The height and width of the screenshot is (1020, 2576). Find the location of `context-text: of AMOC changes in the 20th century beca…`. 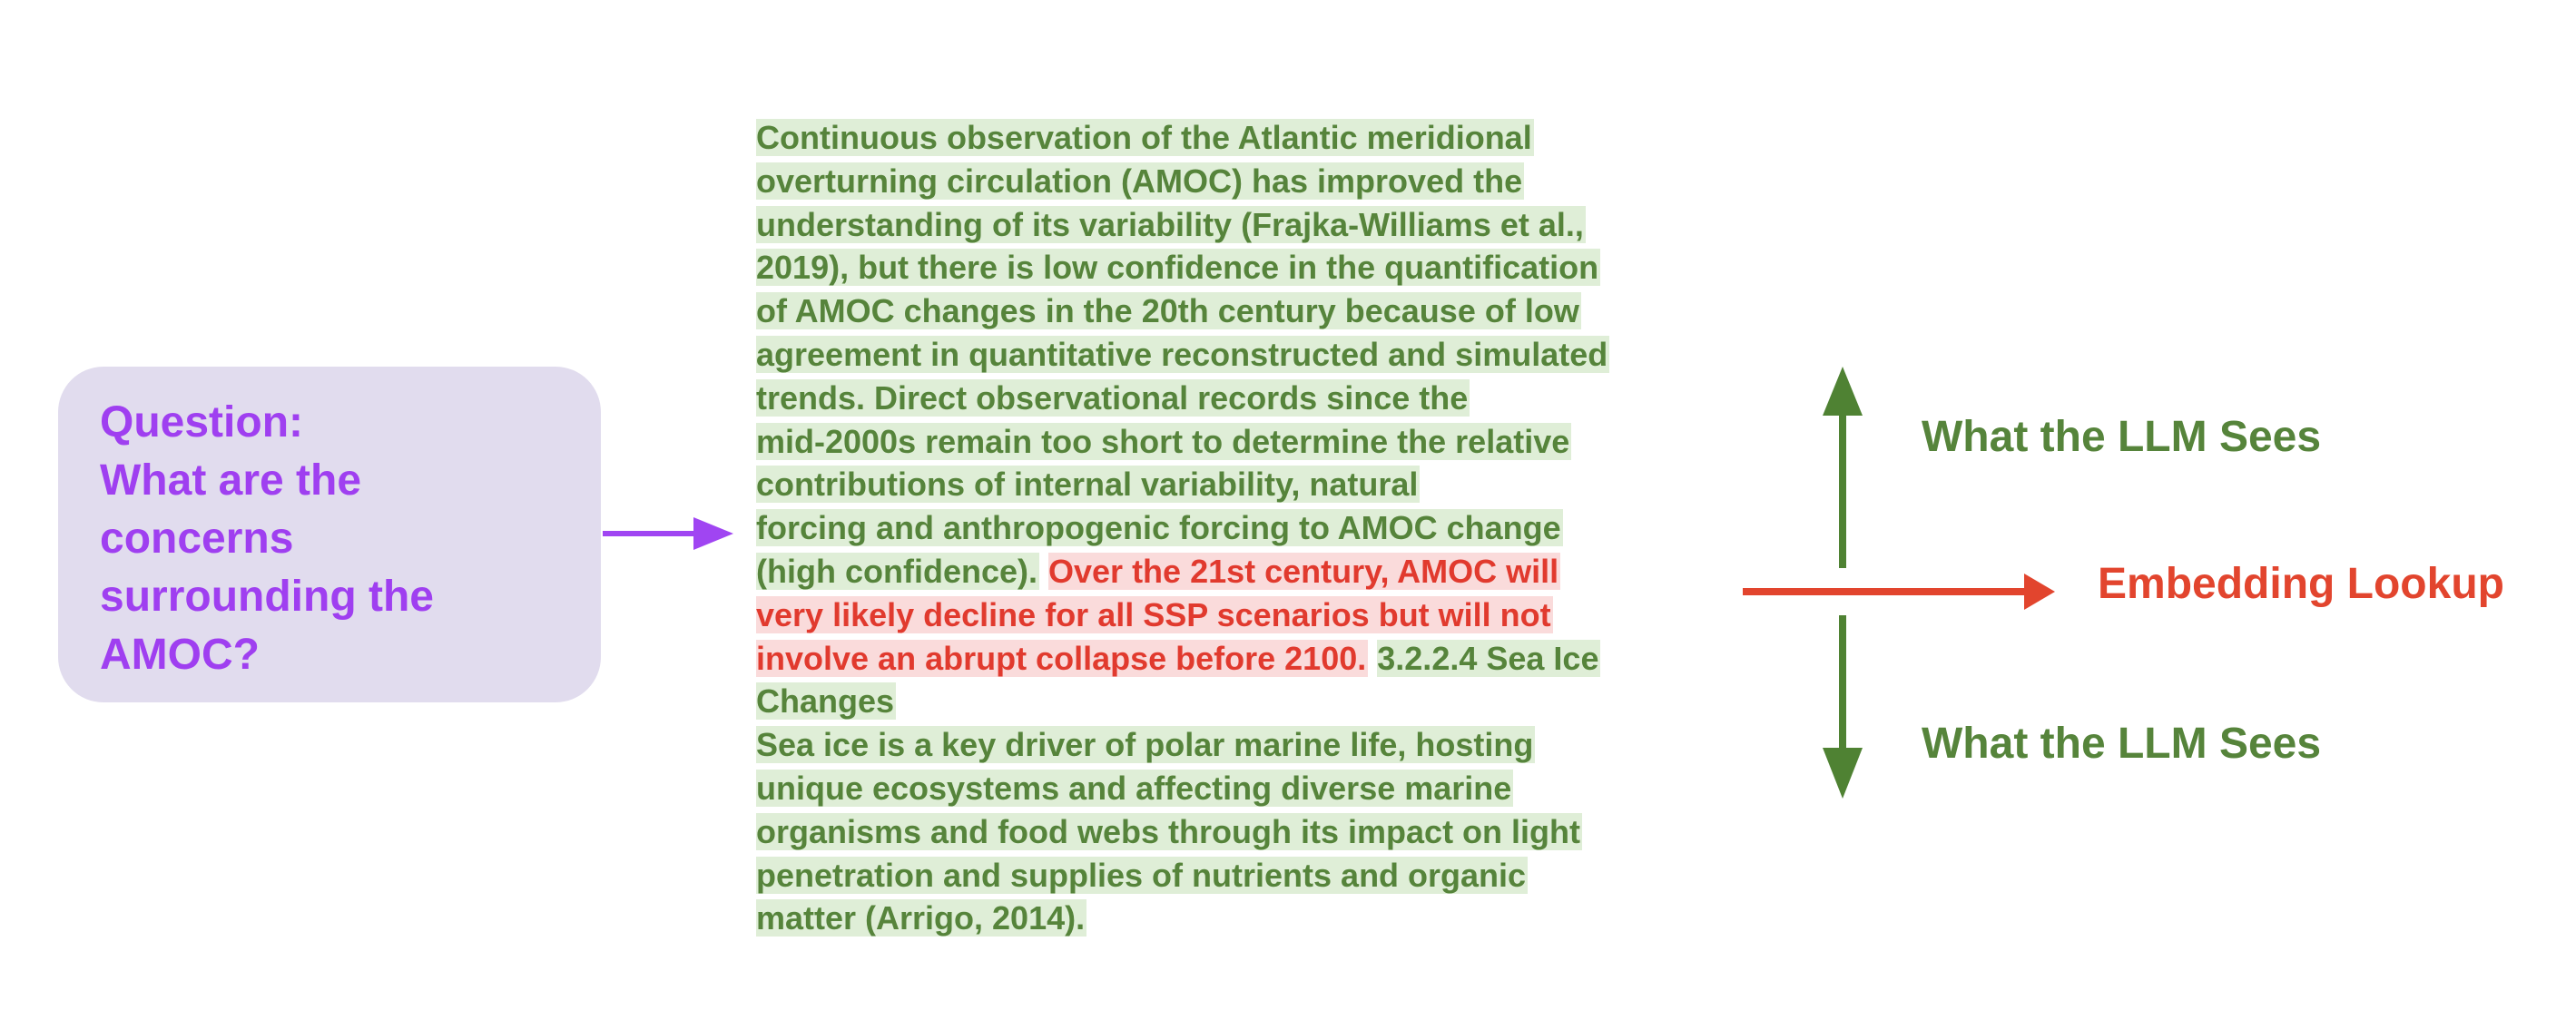

context-text: of AMOC changes in the 20th century beca… is located at coordinates (1168, 311).